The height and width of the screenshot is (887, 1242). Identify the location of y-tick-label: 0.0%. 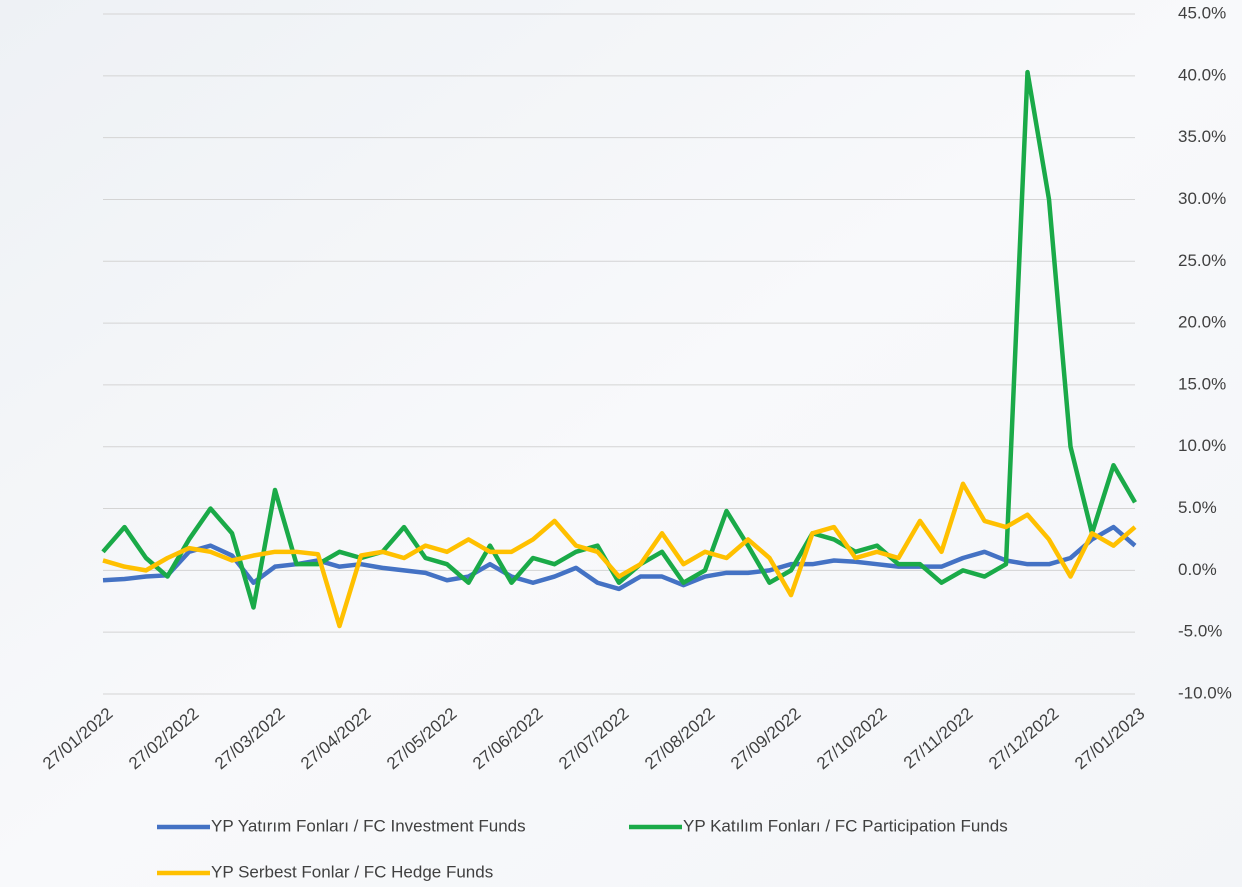
(1197, 569).